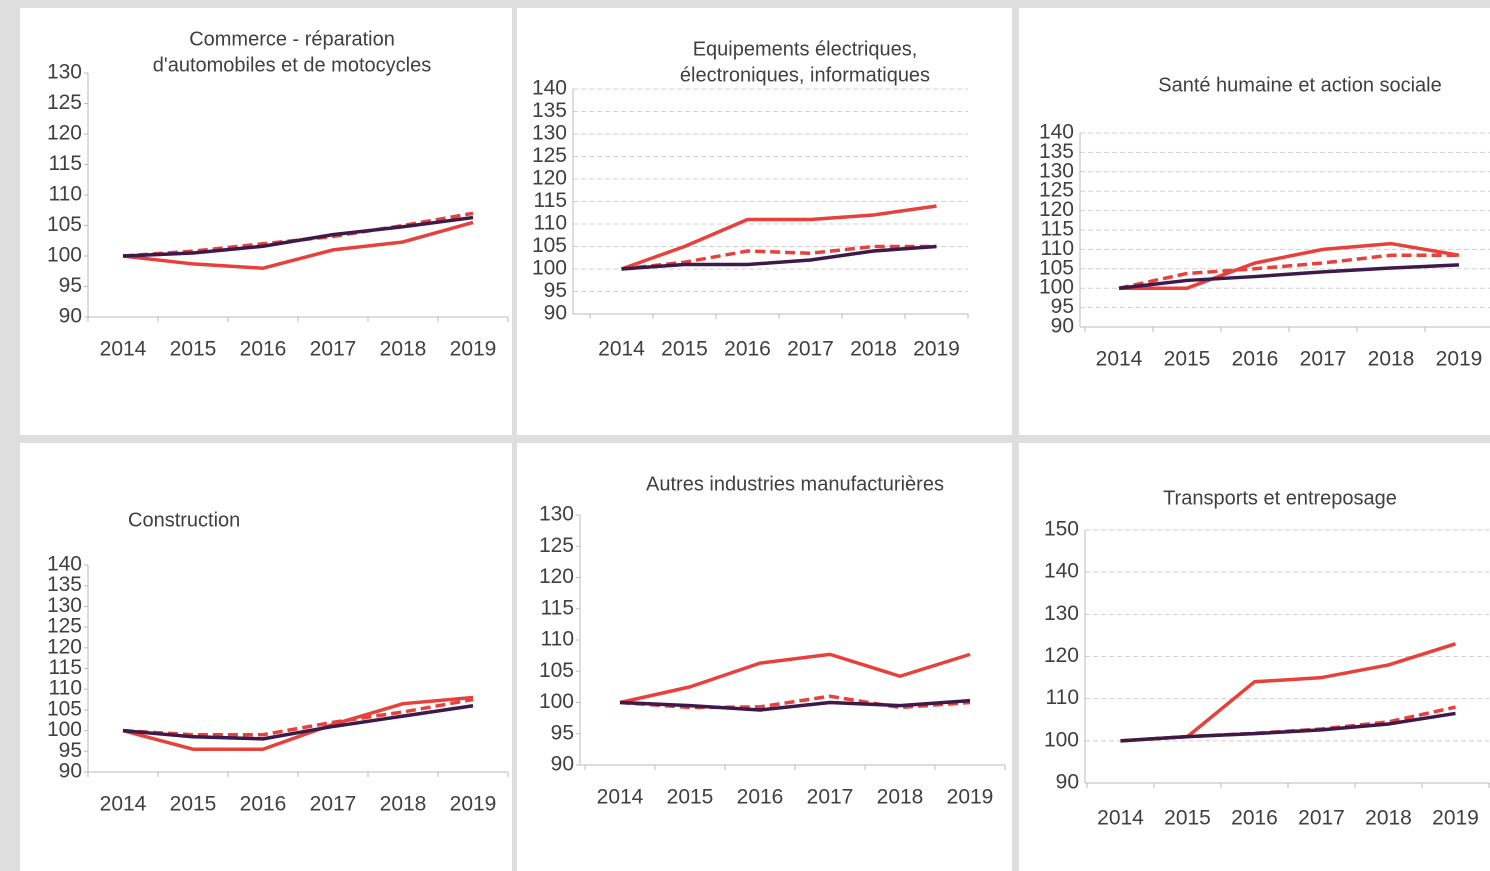 Image resolution: width=1490 pixels, height=871 pixels. I want to click on y-tick-label: 150, so click(1061, 529).